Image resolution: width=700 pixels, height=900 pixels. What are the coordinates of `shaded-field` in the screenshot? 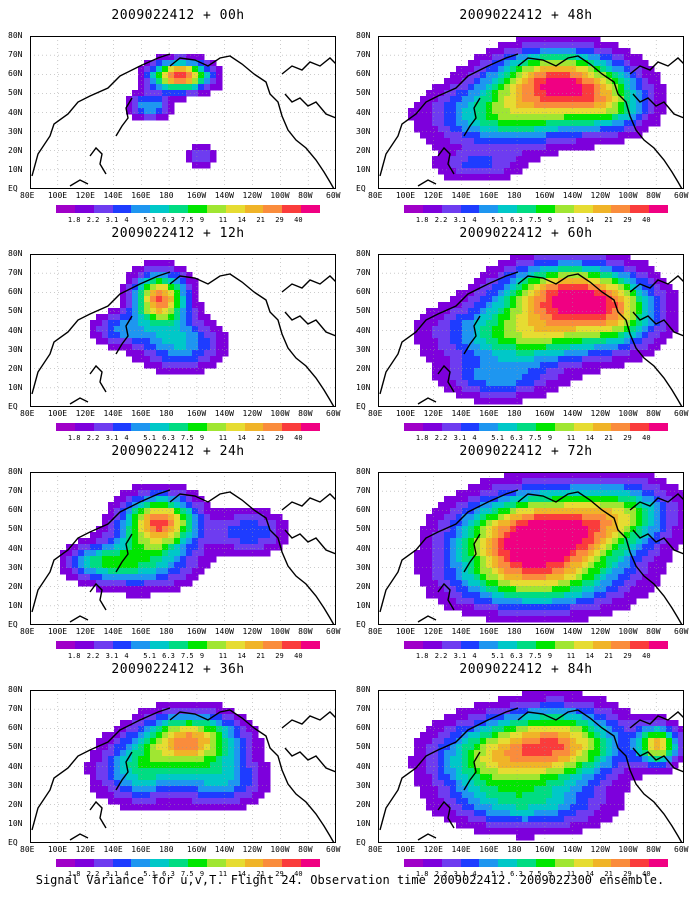 It's located at (174, 111).